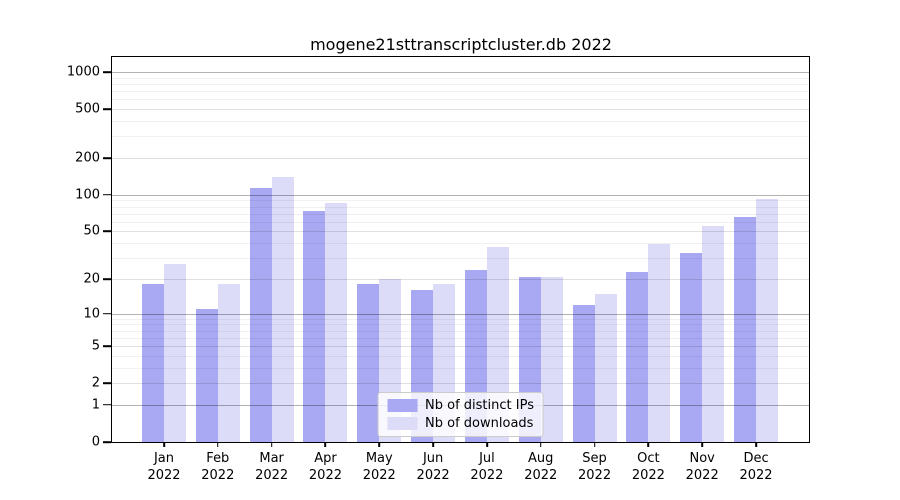 The width and height of the screenshot is (900, 500). I want to click on x-tick-label-jun: Jun 2022, so click(433, 467).